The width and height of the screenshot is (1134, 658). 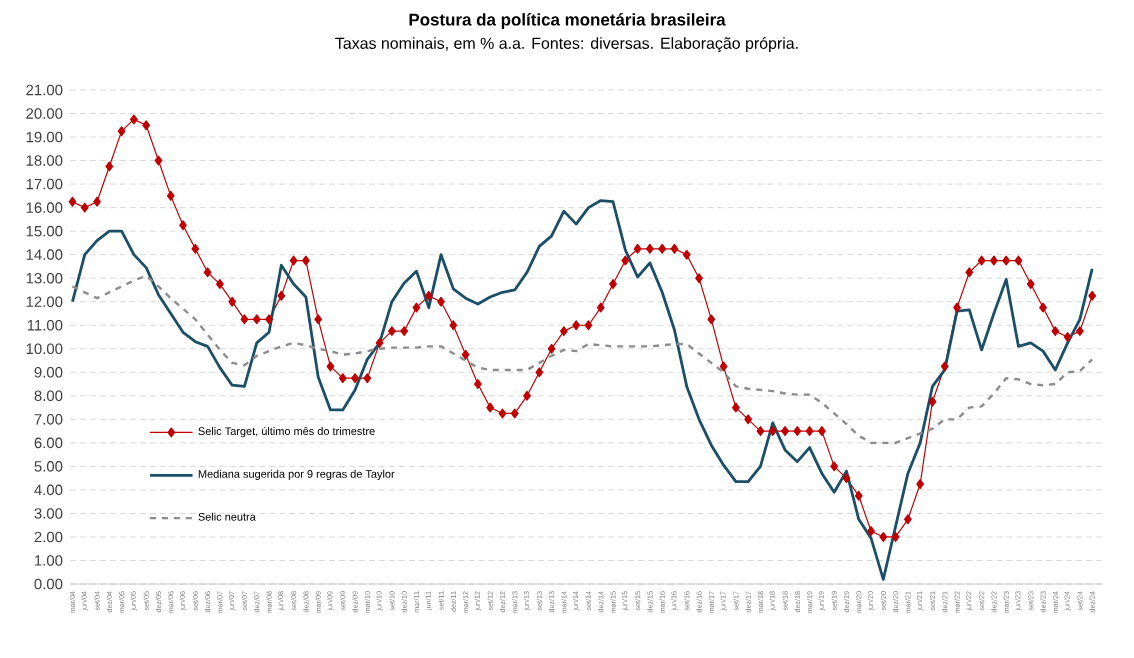 What do you see at coordinates (567, 21) in the screenshot?
I see `chart-title: Postura da política monetária brasileira` at bounding box center [567, 21].